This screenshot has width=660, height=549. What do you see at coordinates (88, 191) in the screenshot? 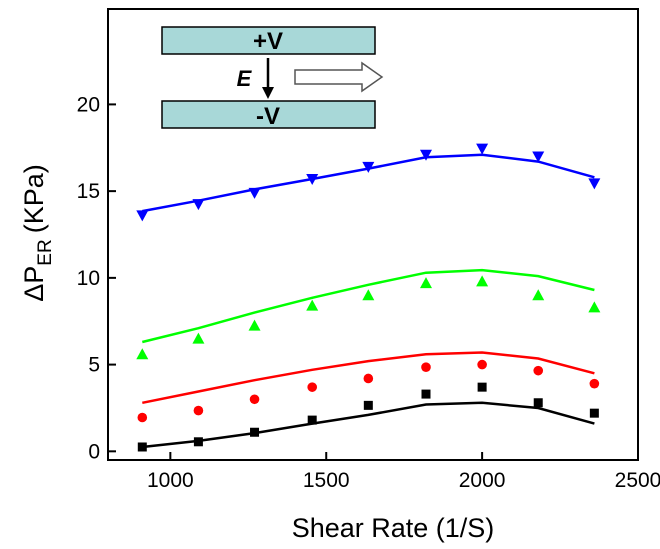
I see `y-tick-label: 15` at bounding box center [88, 191].